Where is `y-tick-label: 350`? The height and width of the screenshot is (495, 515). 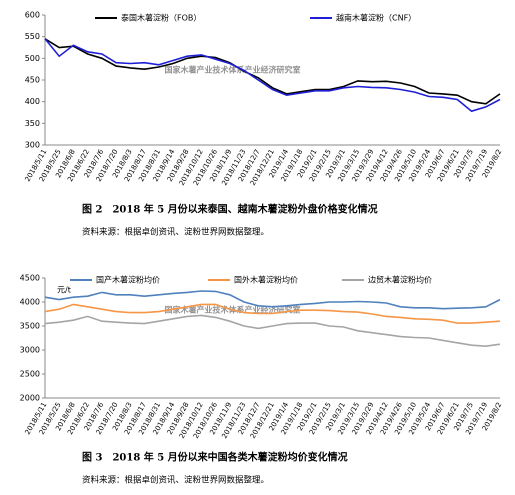 y-tick-label: 350 is located at coordinates (32, 123).